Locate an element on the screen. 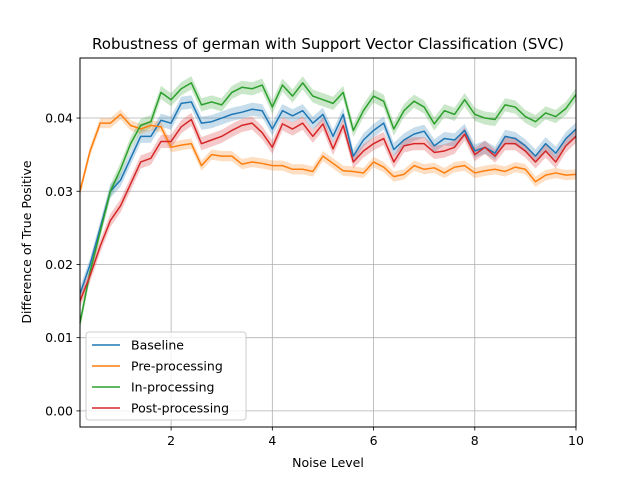  x-tick-label: 8 is located at coordinates (475, 440).